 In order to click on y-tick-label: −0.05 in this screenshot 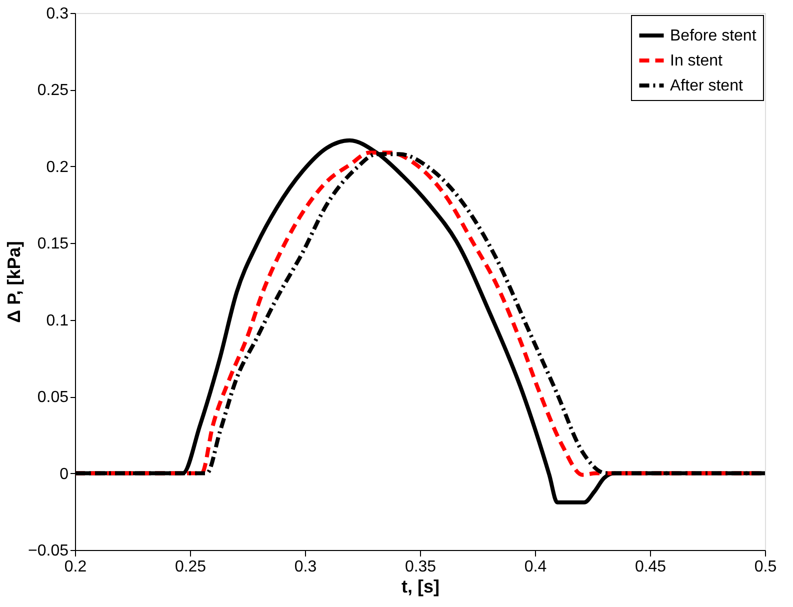, I will do `click(48, 551)`.